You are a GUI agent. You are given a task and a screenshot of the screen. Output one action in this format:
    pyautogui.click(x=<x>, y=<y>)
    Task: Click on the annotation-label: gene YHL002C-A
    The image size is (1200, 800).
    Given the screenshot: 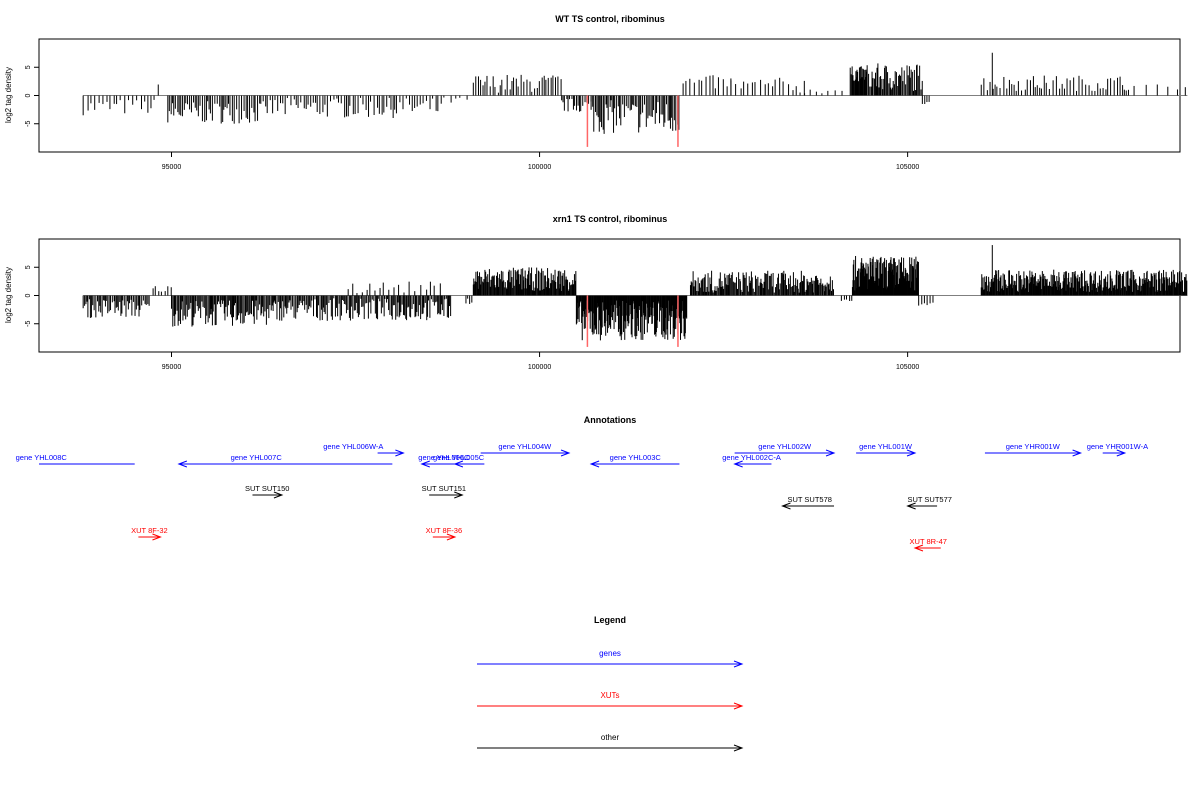 What is the action you would take?
    pyautogui.click(x=751, y=457)
    